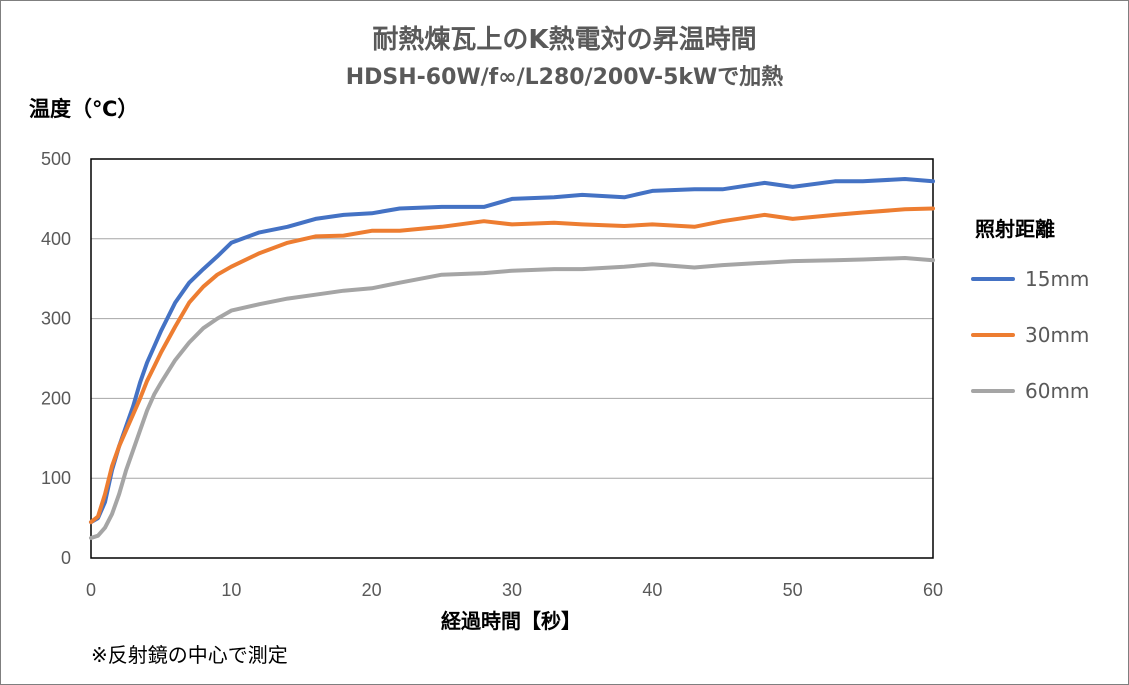  I want to click on legend-item-15mm: 15mm, so click(1030, 279).